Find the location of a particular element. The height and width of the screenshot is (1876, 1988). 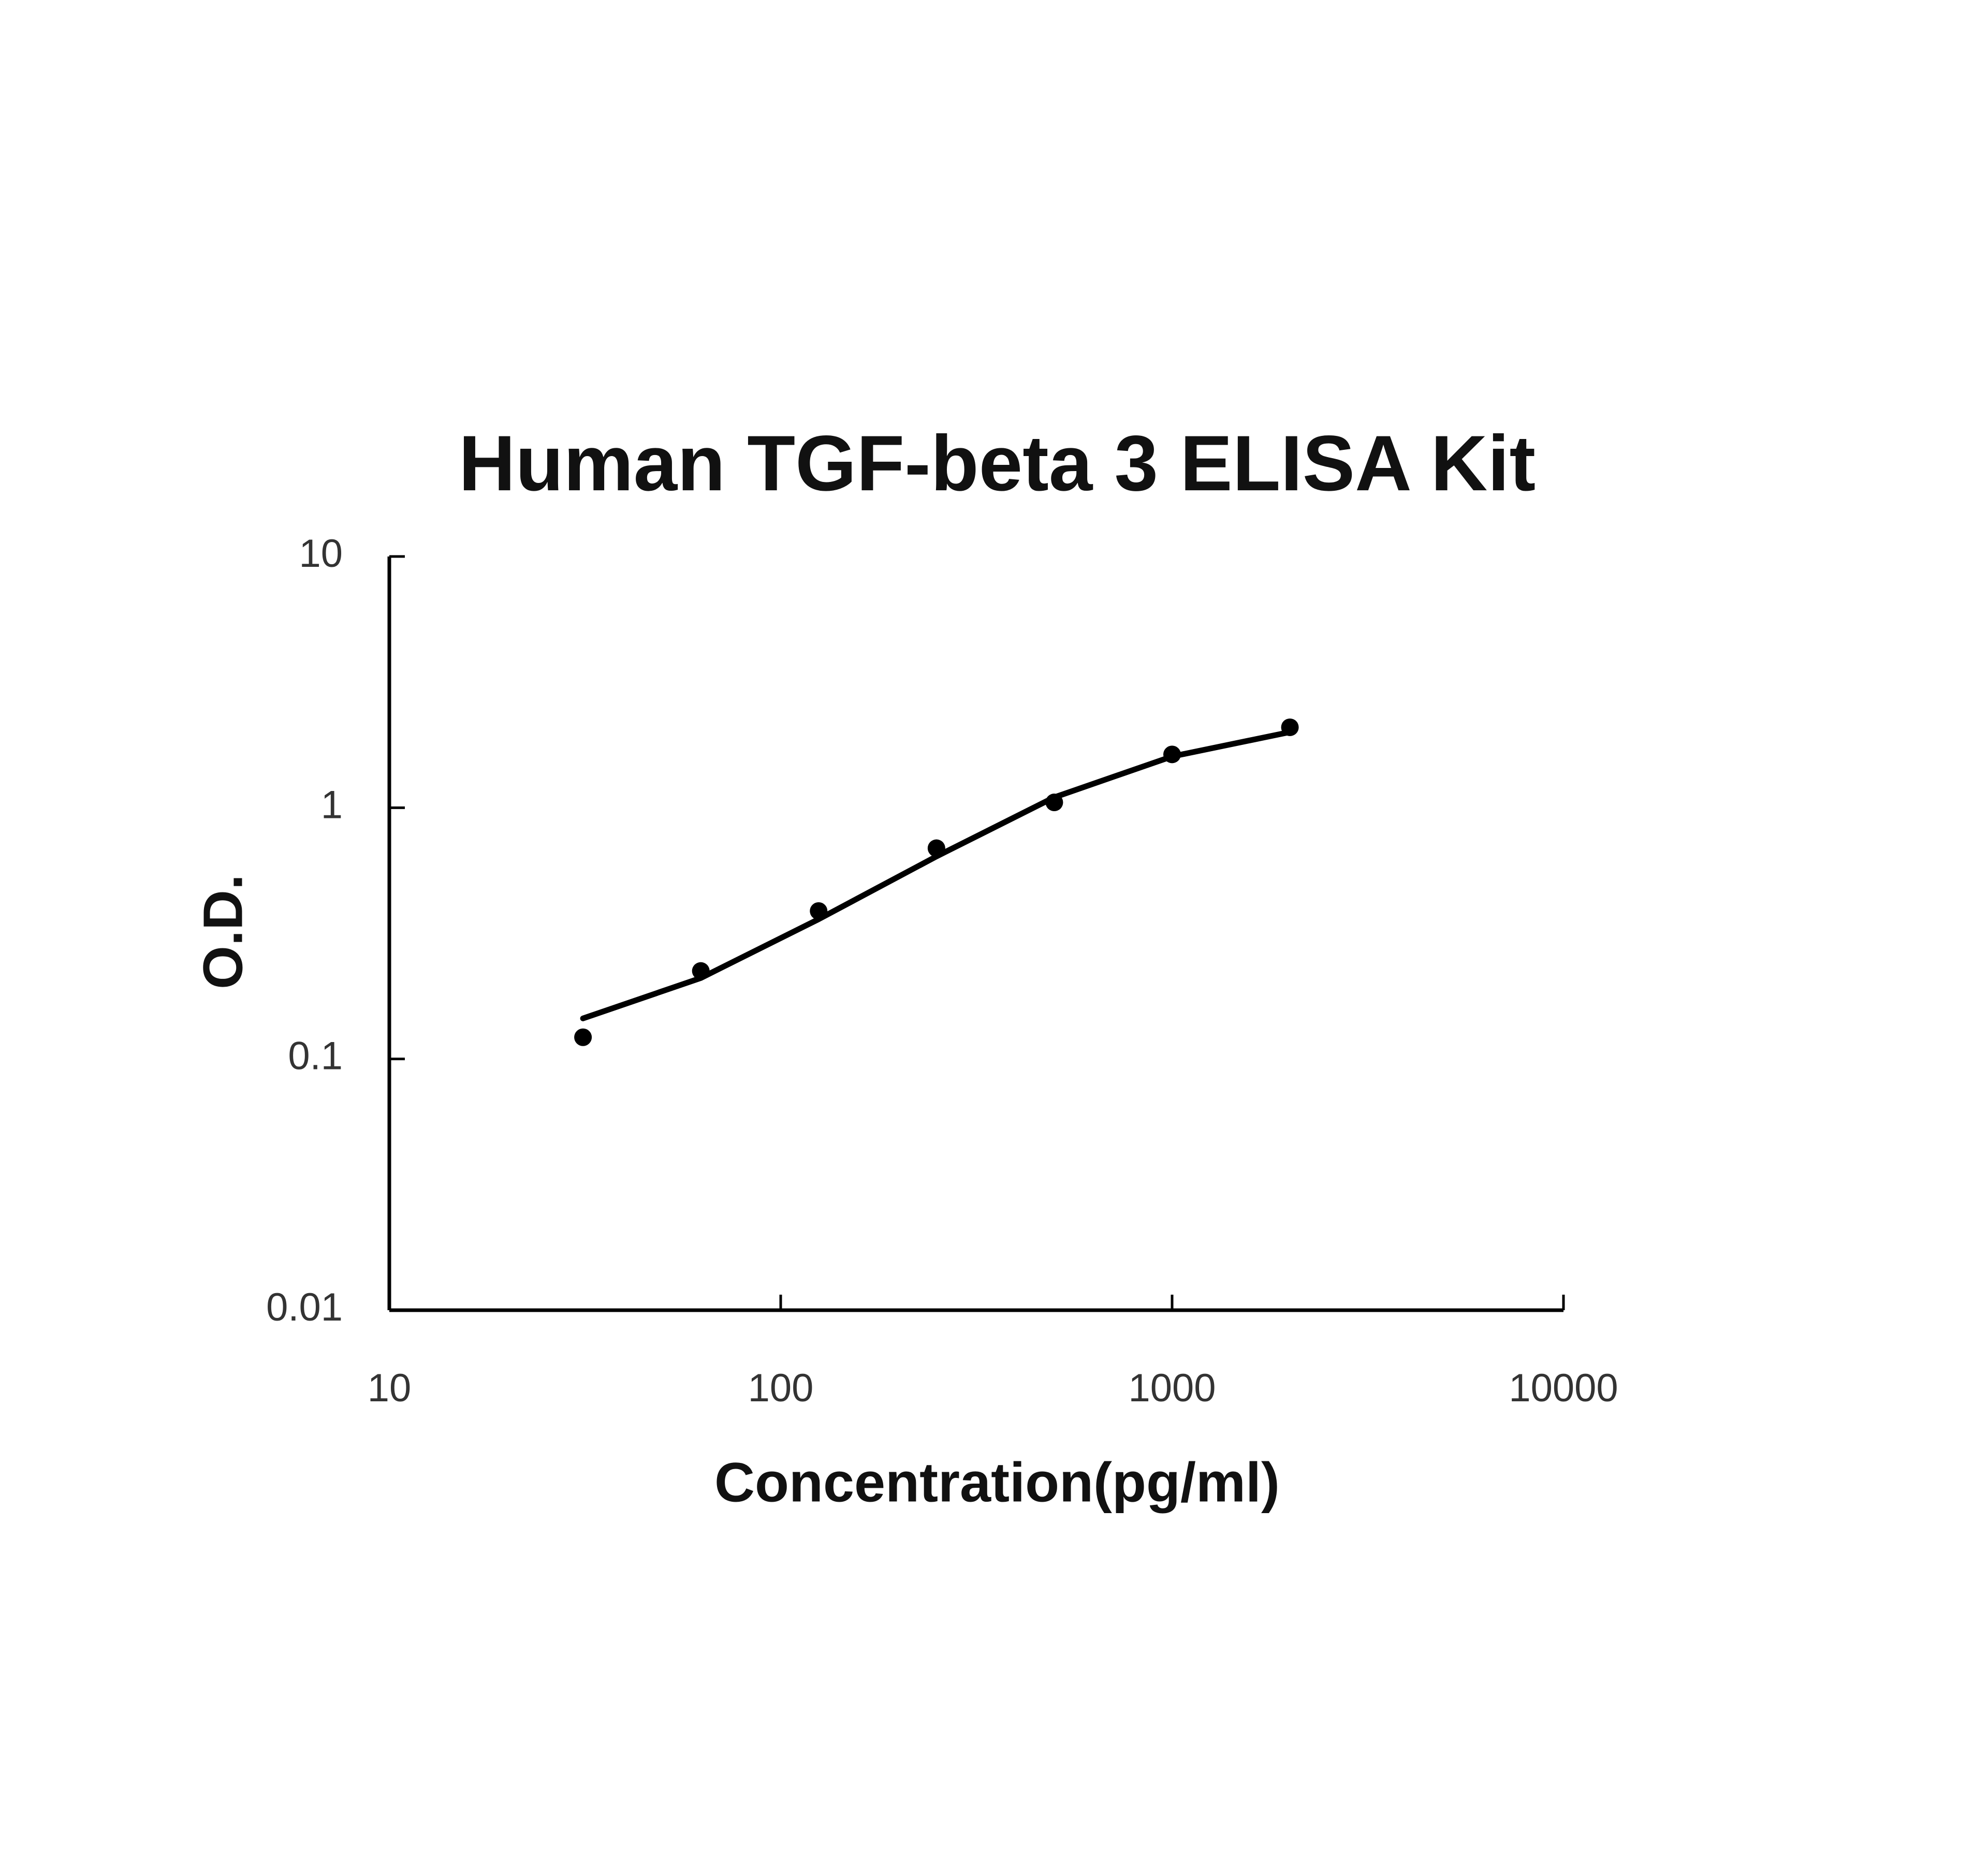

data-point is located at coordinates (583, 1037).